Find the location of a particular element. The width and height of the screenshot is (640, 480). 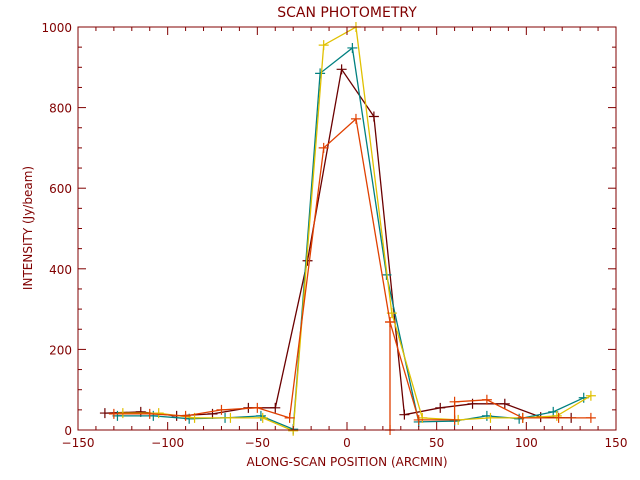

y-tick-label: 400 is located at coordinates (60, 270).